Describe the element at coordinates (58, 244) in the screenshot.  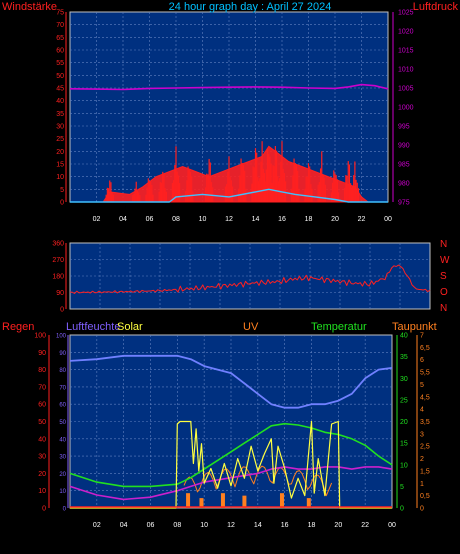
I see `direction-tick-label: 360` at that location.